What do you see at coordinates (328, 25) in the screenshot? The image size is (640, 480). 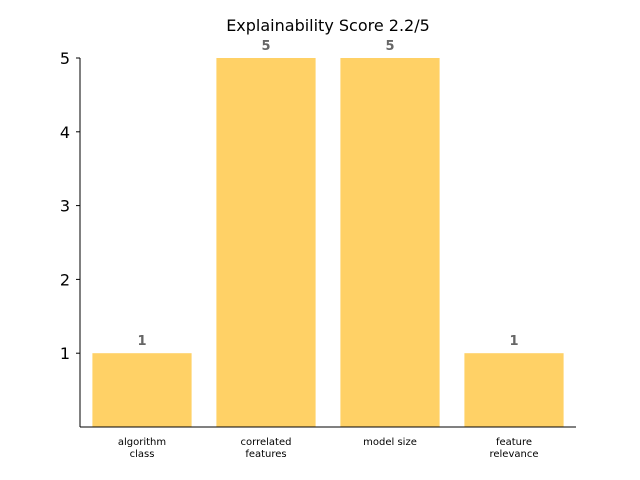 I see `chart-title: Explainability Score 2.2/5` at bounding box center [328, 25].